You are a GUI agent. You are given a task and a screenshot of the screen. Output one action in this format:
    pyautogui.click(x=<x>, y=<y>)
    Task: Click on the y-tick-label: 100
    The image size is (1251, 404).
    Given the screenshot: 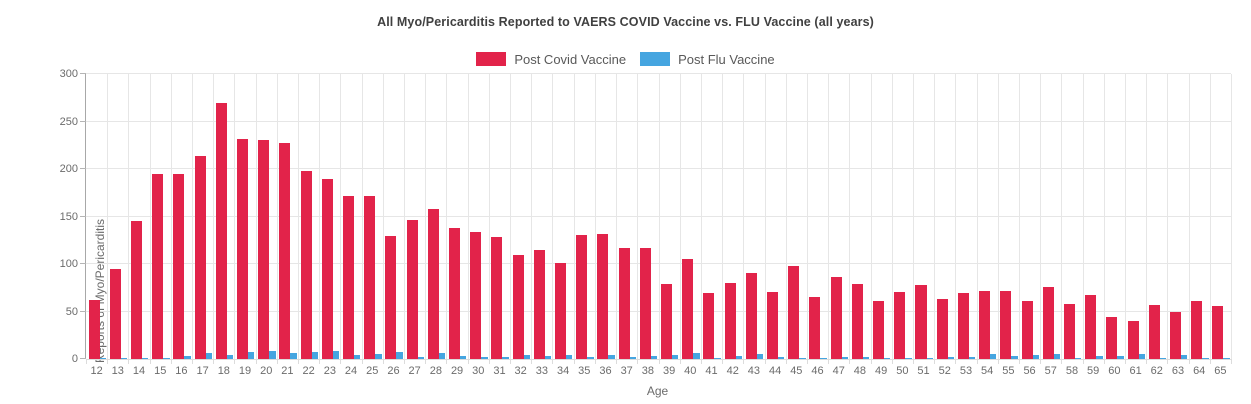 What is the action you would take?
    pyautogui.click(x=68, y=264)
    